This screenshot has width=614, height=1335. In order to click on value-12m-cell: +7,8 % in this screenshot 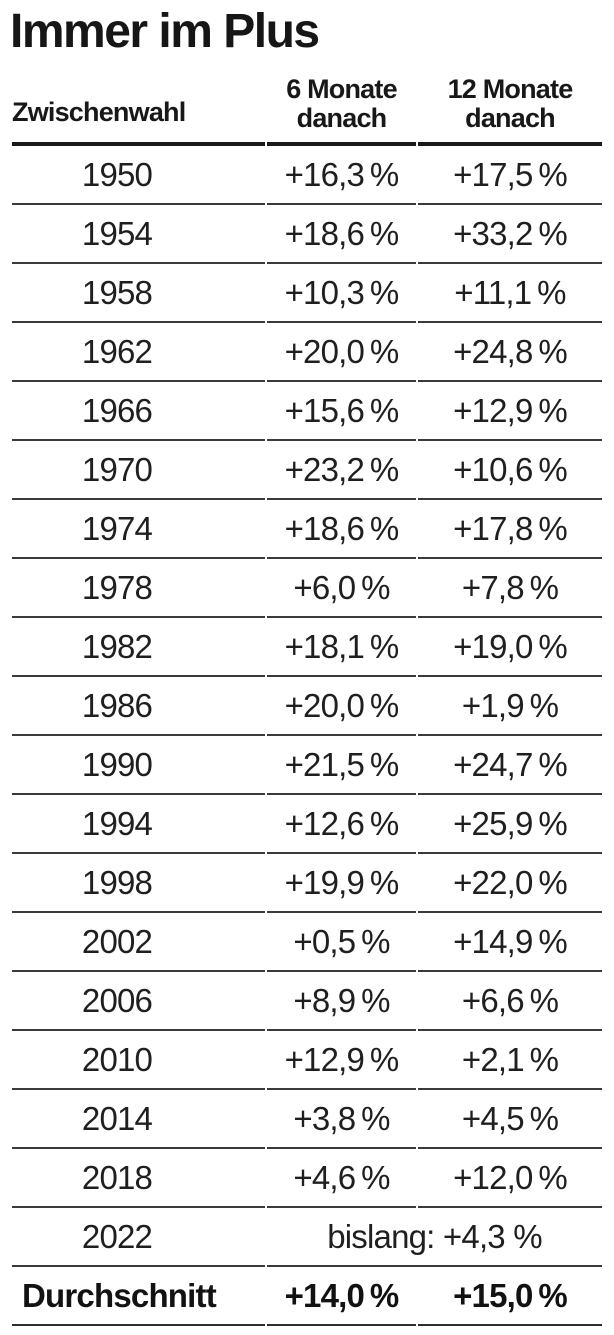, I will do `click(510, 588)`.